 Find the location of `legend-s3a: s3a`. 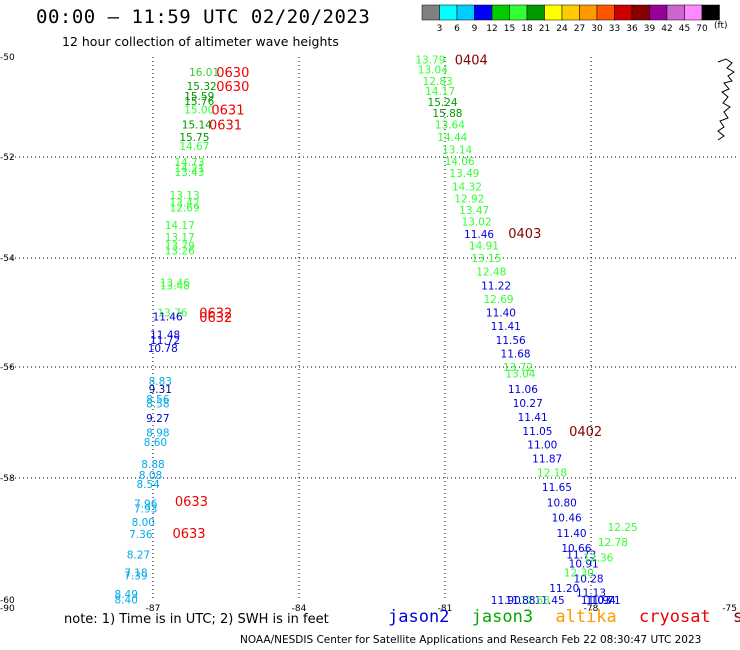

legend-s3a: s3a is located at coordinates (736, 617).